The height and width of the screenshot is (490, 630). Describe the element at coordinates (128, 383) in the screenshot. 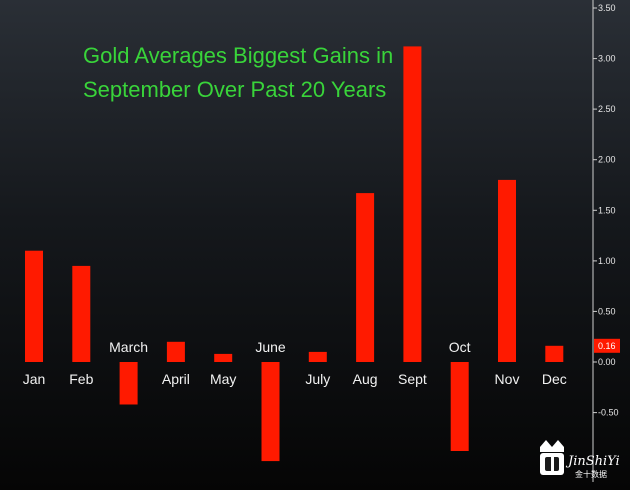

I see `bar-march` at that location.